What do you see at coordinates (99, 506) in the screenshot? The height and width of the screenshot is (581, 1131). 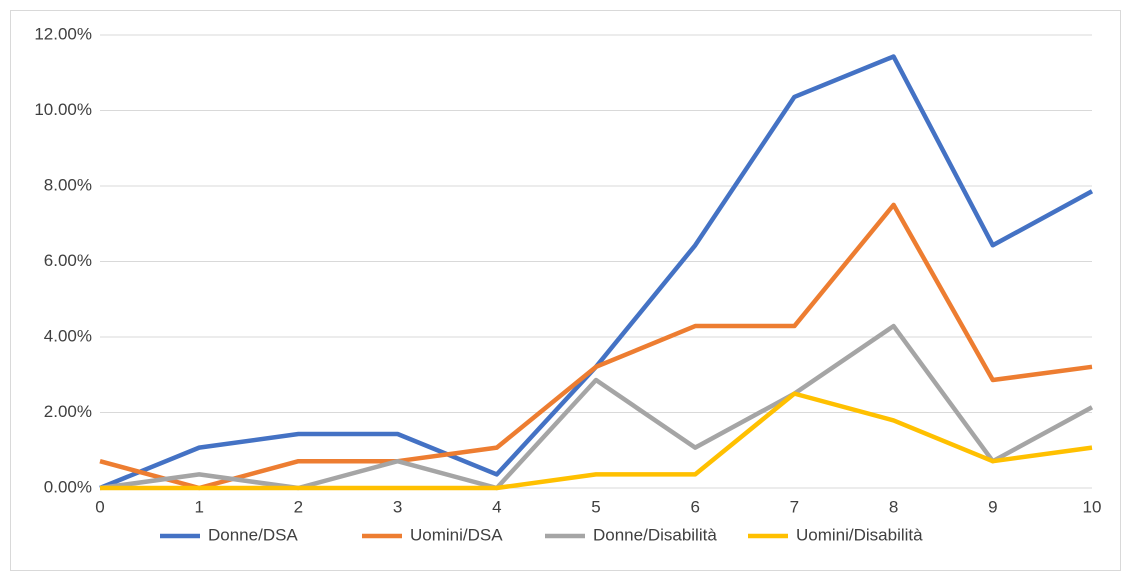 I see `x-tick-label: 0` at bounding box center [99, 506].